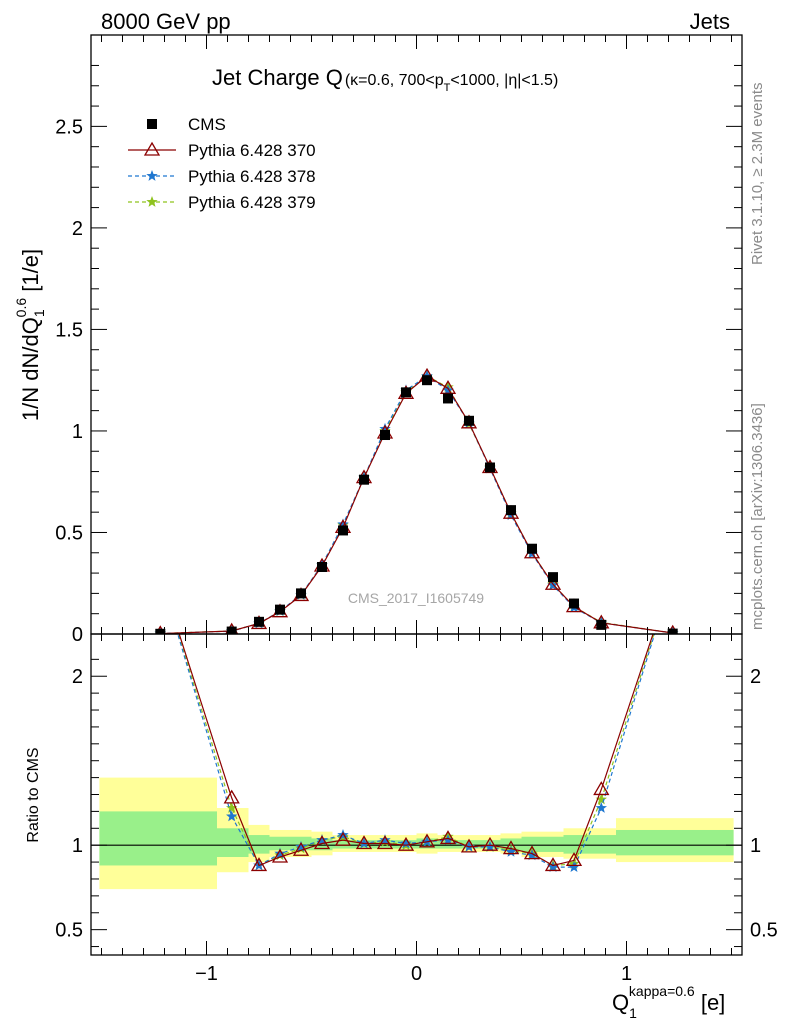 The image size is (786, 1024). Describe the element at coordinates (207, 124) in the screenshot. I see `legend-label-cms: CMS` at that location.